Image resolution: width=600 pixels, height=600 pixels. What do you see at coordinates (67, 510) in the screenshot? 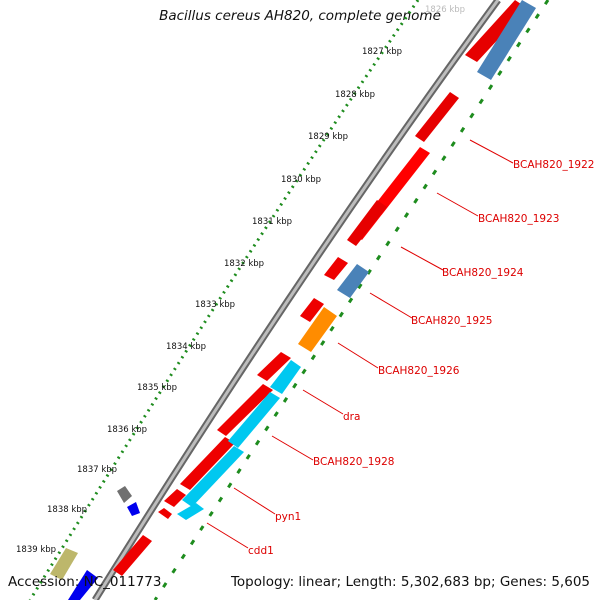
I see `tick-label: 1838 kbp` at bounding box center [67, 510].